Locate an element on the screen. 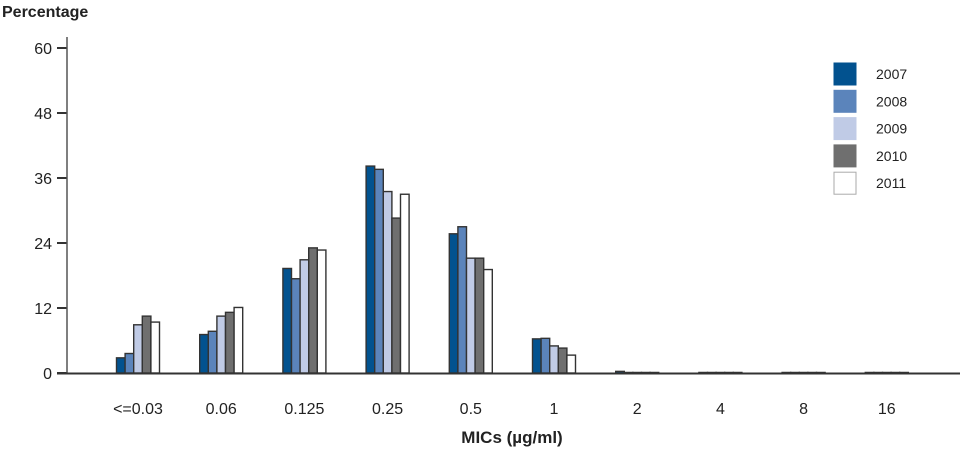  bar-2010-0.25 is located at coordinates (396, 295).